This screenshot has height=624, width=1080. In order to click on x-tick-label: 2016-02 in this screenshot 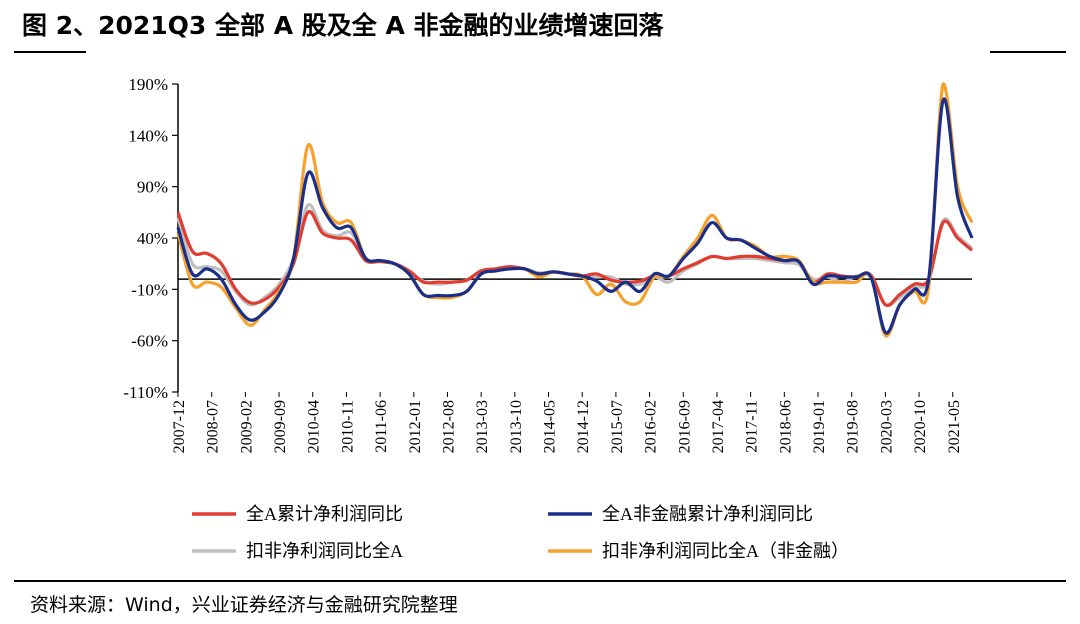, I will do `click(651, 426)`.